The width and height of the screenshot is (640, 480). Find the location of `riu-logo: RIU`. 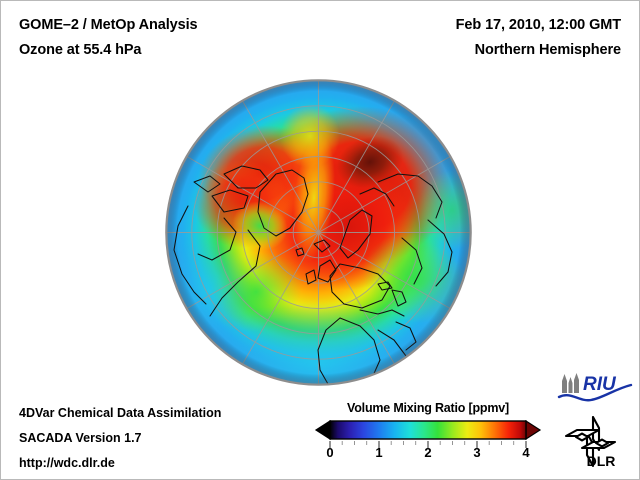

riu-logo: RIU is located at coordinates (595, 388).